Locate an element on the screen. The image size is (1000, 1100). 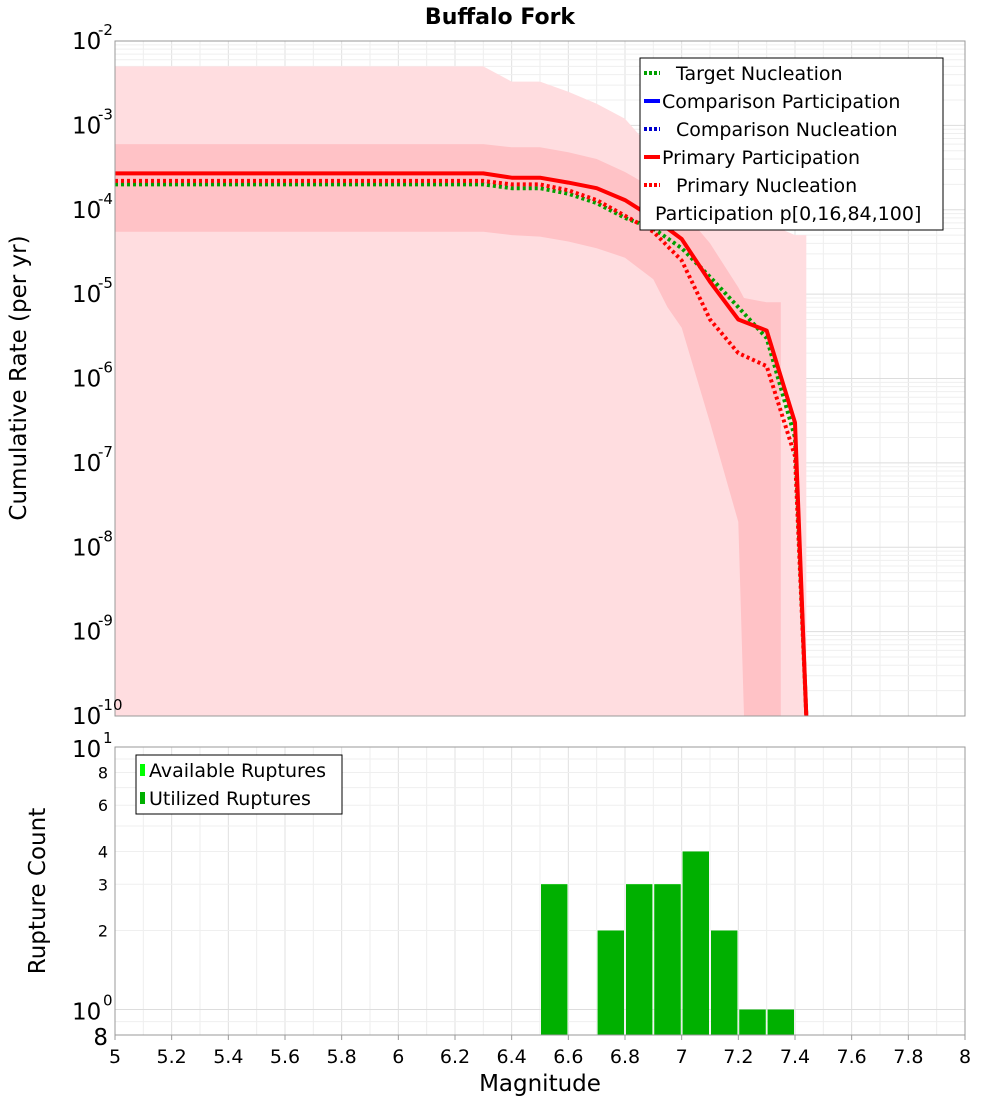
legend-label: Comparison Participation is located at coordinates (781, 102).